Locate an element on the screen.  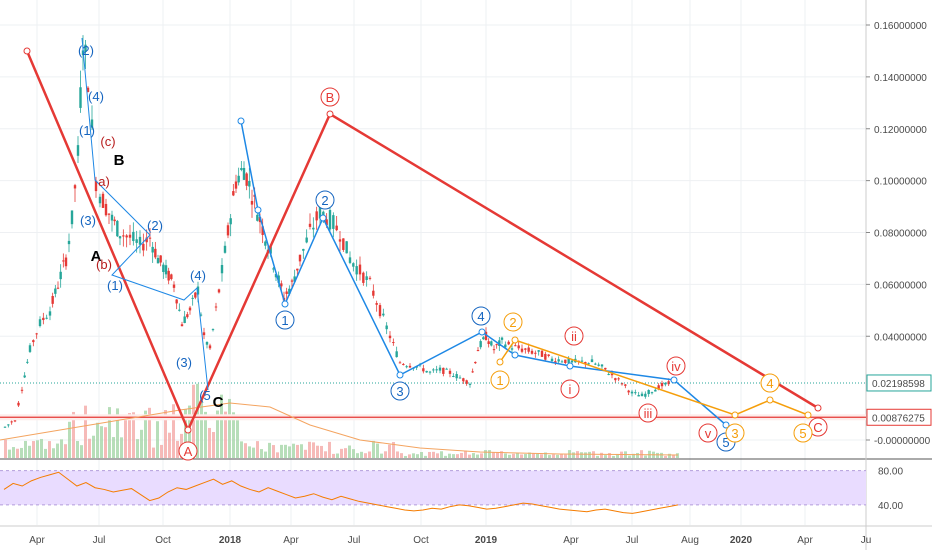
wave-label: 3 is located at coordinates (399, 391).